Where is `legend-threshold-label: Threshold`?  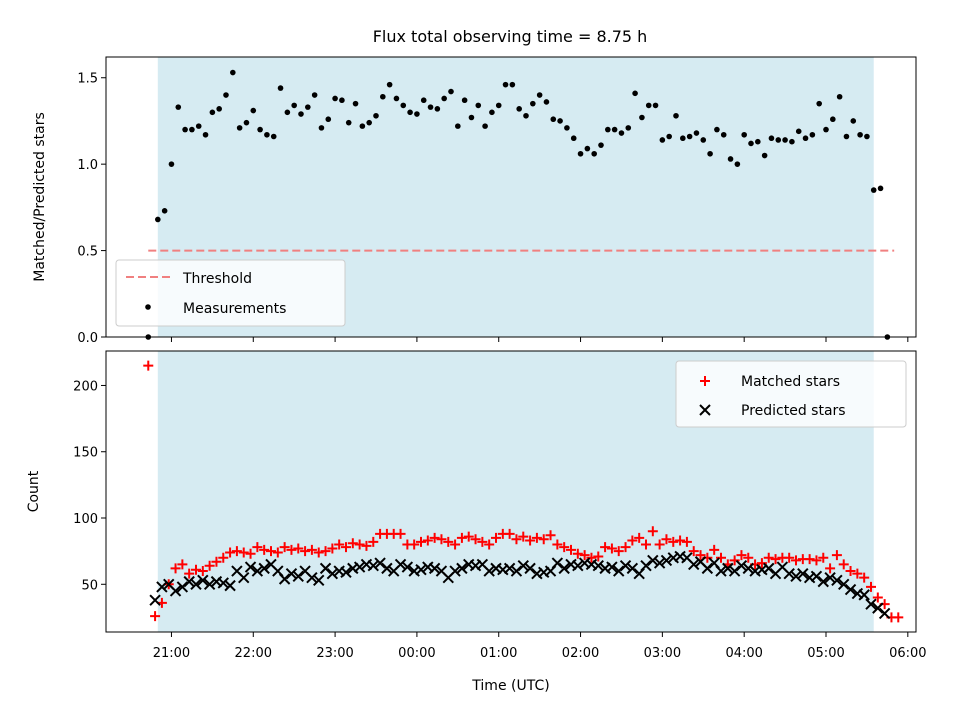
legend-threshold-label: Threshold is located at coordinates (217, 279).